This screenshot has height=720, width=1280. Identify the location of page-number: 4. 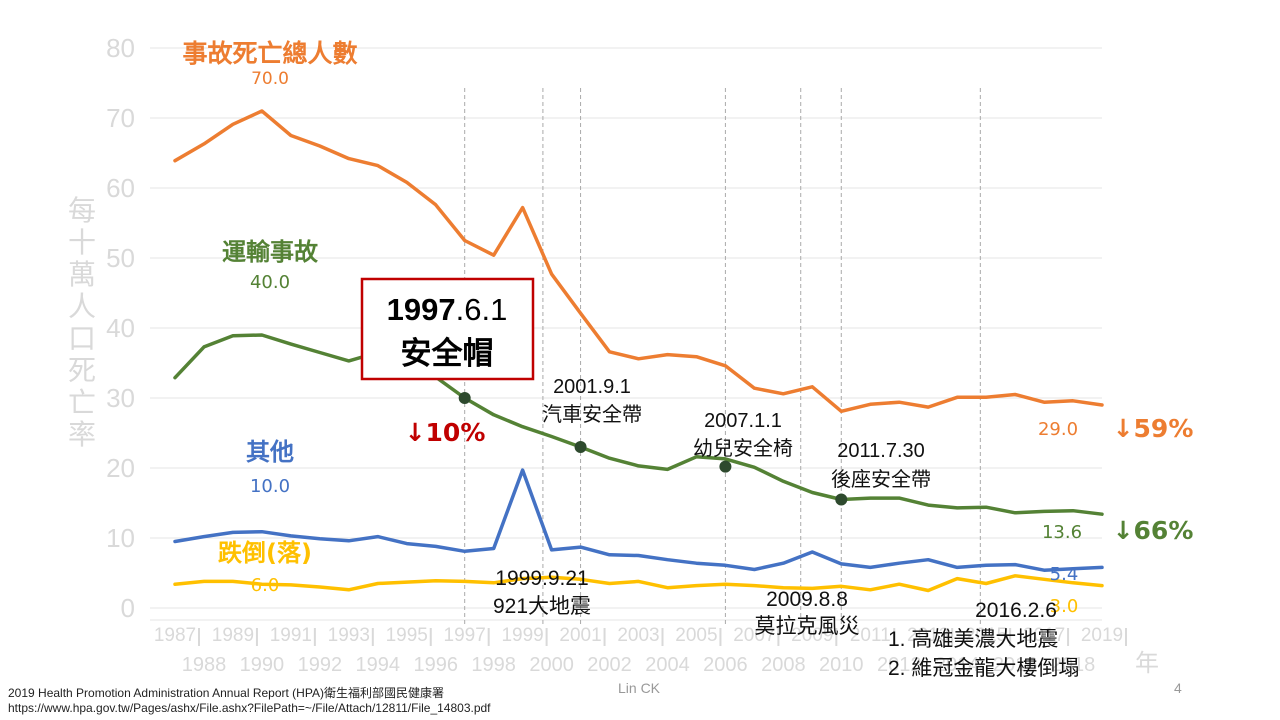
(1178, 688).